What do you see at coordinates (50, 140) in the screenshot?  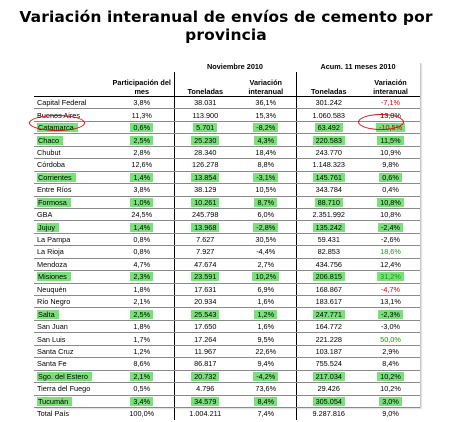 I see `province-cell: Chaco` at bounding box center [50, 140].